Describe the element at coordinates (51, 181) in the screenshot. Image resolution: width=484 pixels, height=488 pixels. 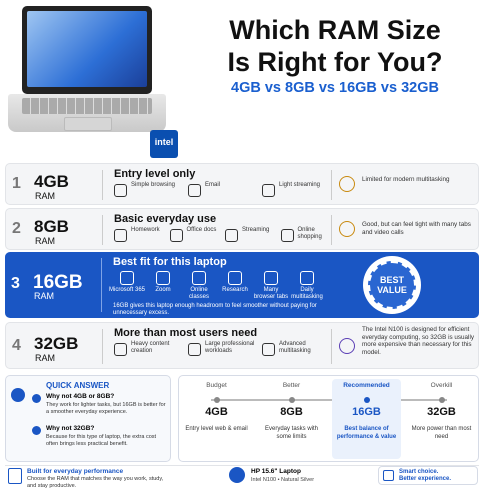
I see `ram-size: 4GB` at that location.